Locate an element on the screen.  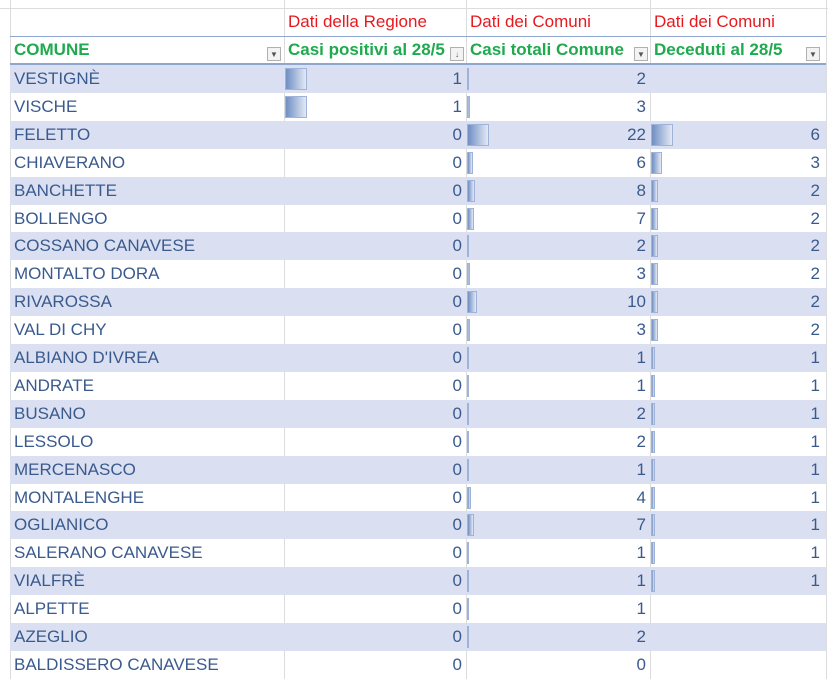
cell-comune: AZEGLIO is located at coordinates (51, 636).